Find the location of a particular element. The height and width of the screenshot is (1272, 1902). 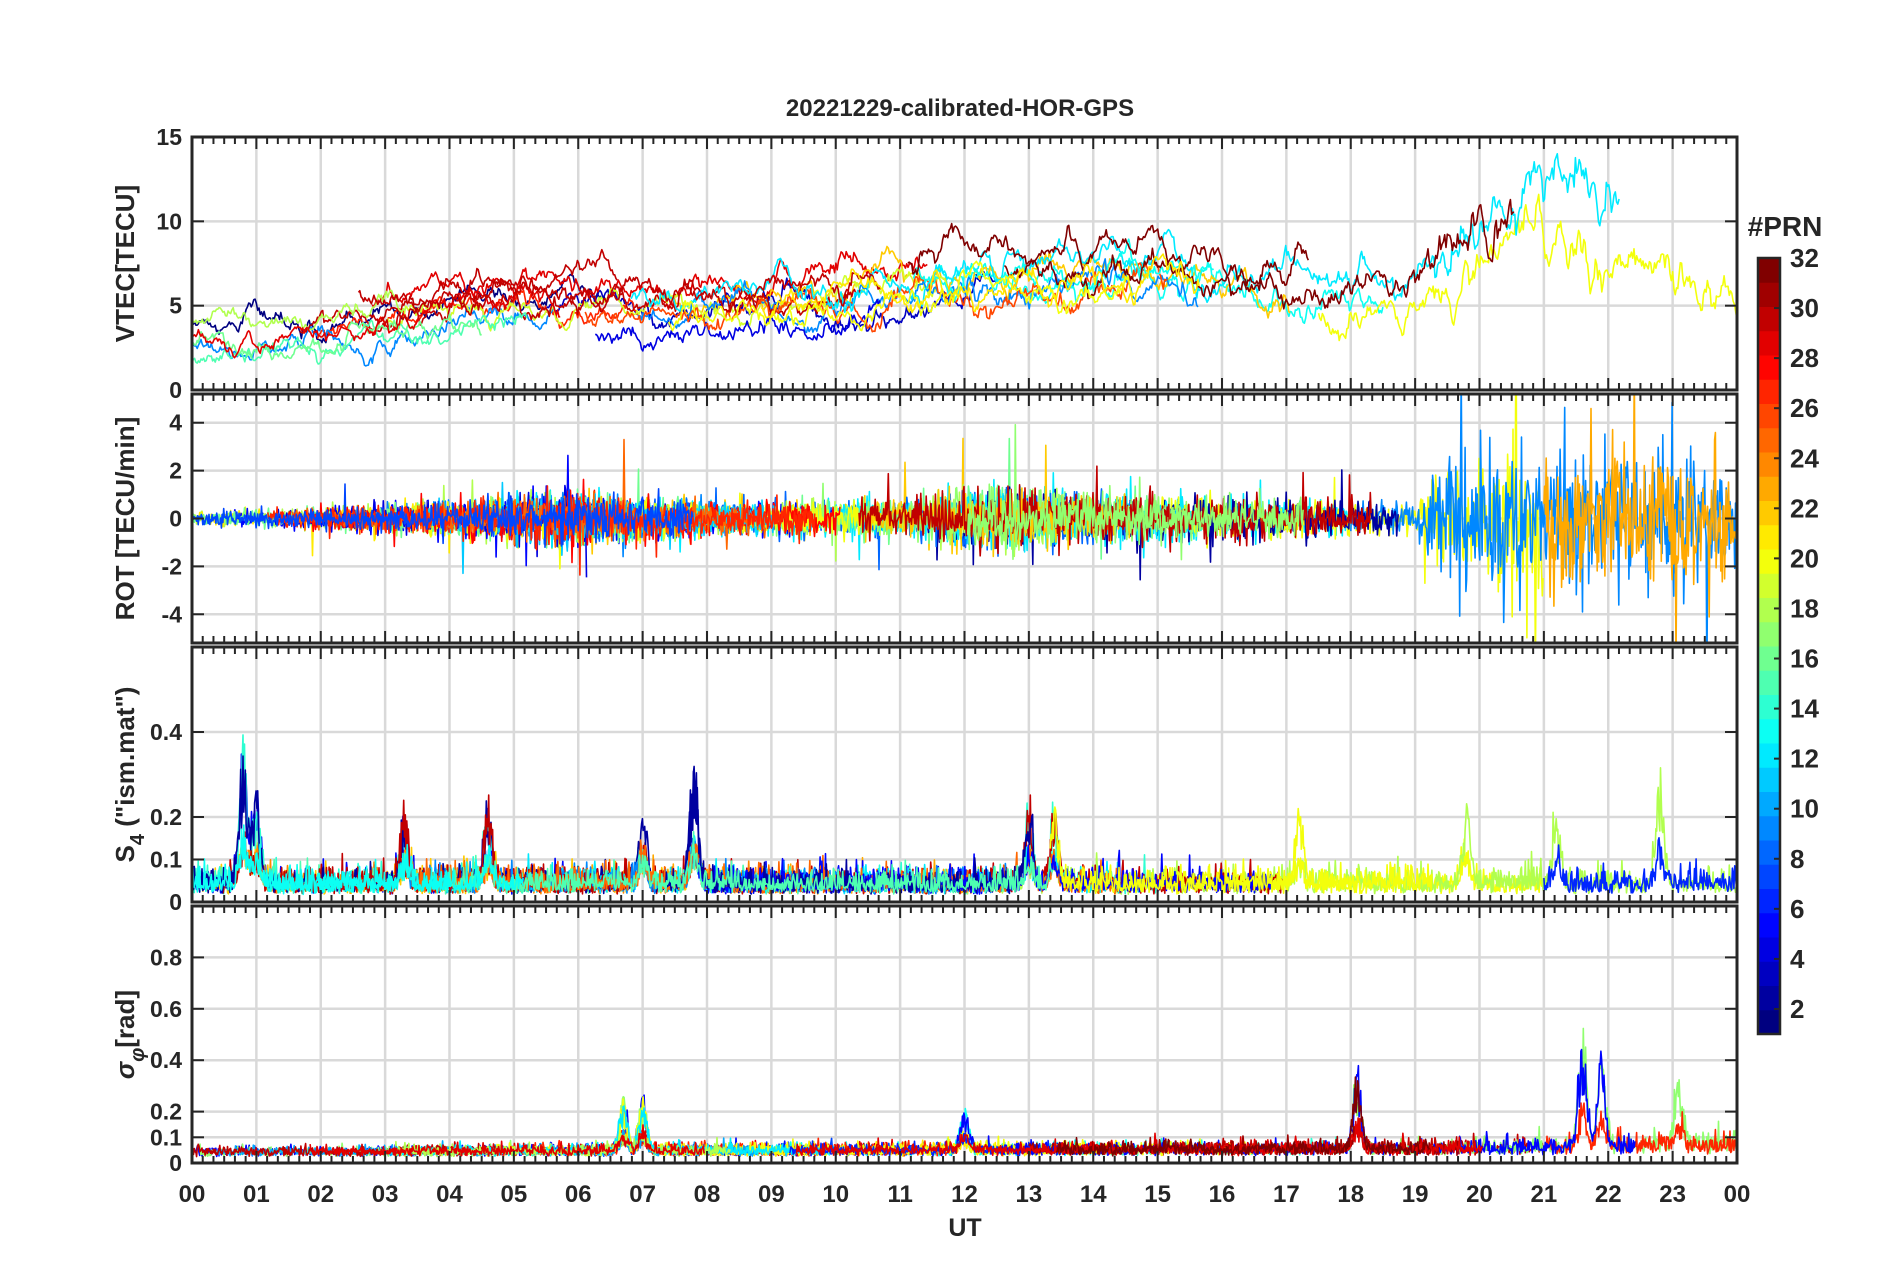

x-tick-label: 20 is located at coordinates (1479, 1194).